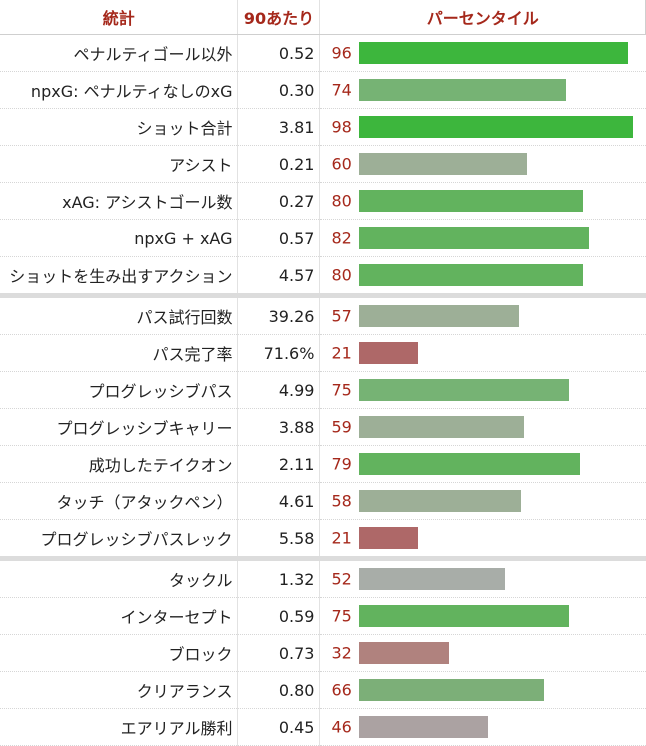 This screenshot has width=646, height=746. I want to click on percentile-cell: 98, so click(482, 127).